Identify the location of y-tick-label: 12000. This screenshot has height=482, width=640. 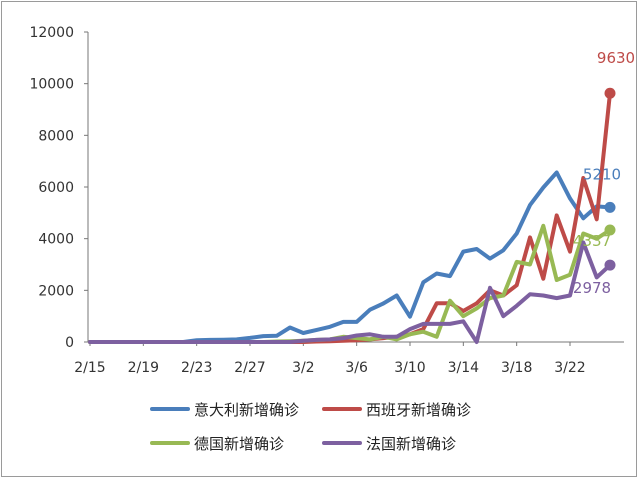
(51, 33).